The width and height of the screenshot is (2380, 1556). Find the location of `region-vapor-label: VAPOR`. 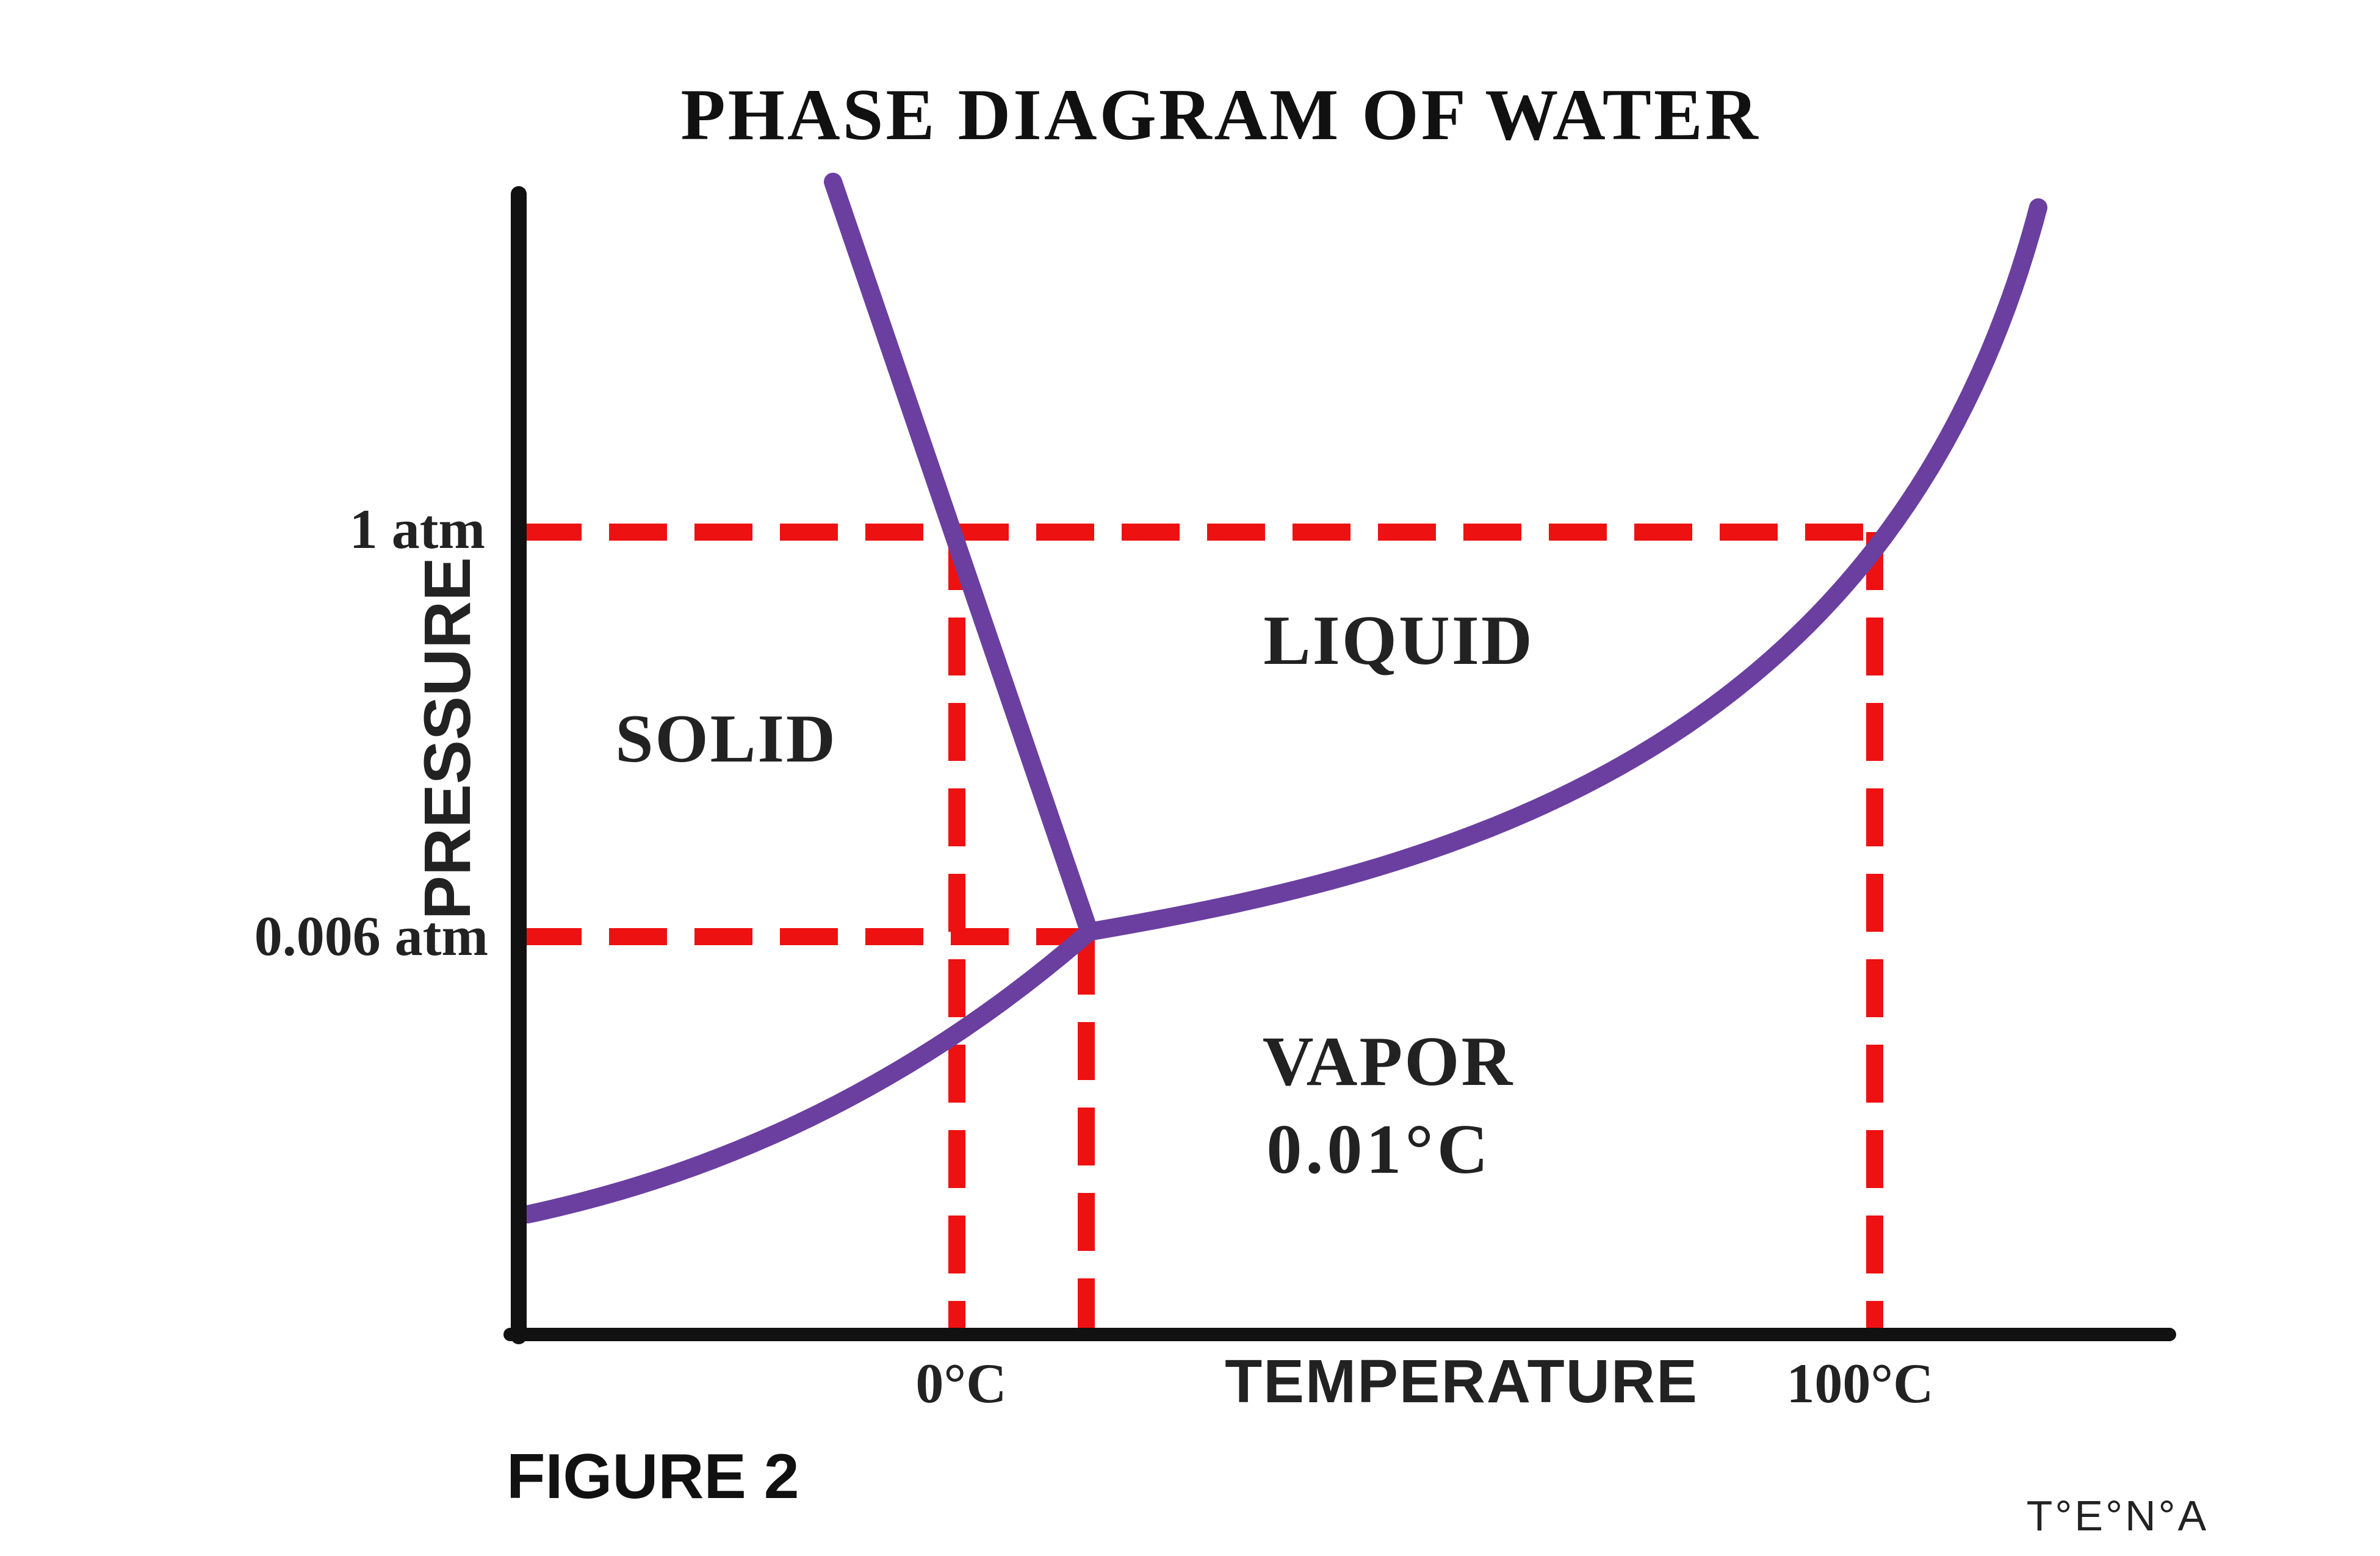

region-vapor-label: VAPOR is located at coordinates (1389, 1062).